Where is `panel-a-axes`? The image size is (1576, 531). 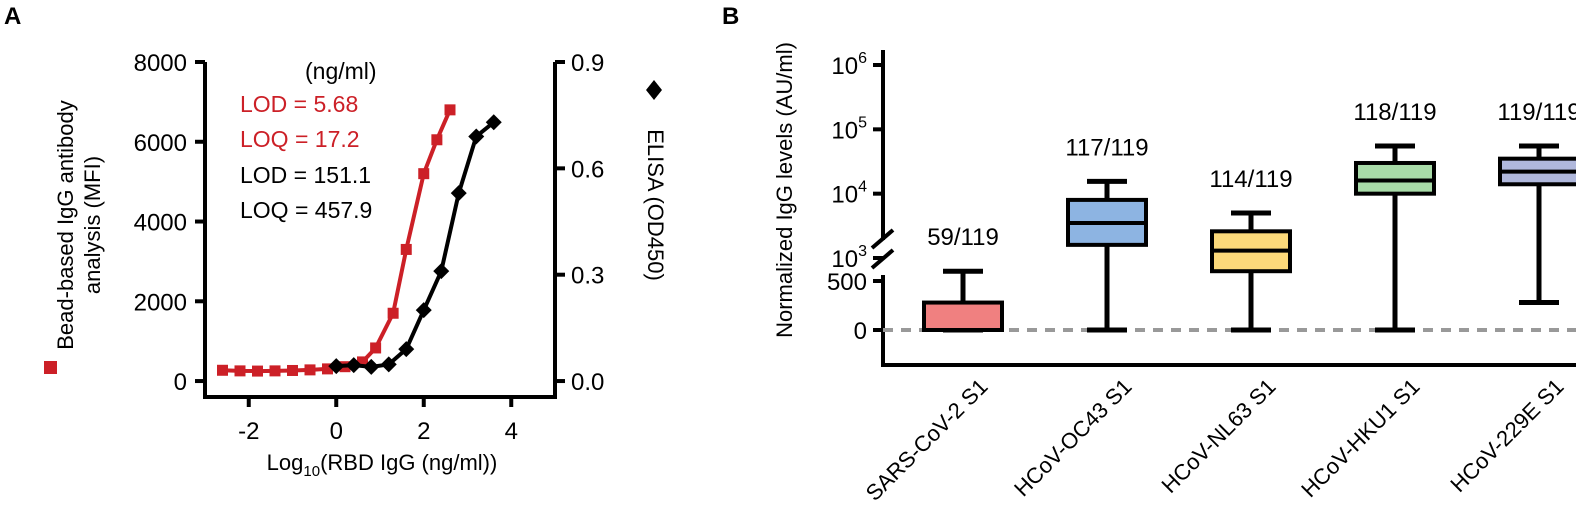 panel-a-axes is located at coordinates (380, 230).